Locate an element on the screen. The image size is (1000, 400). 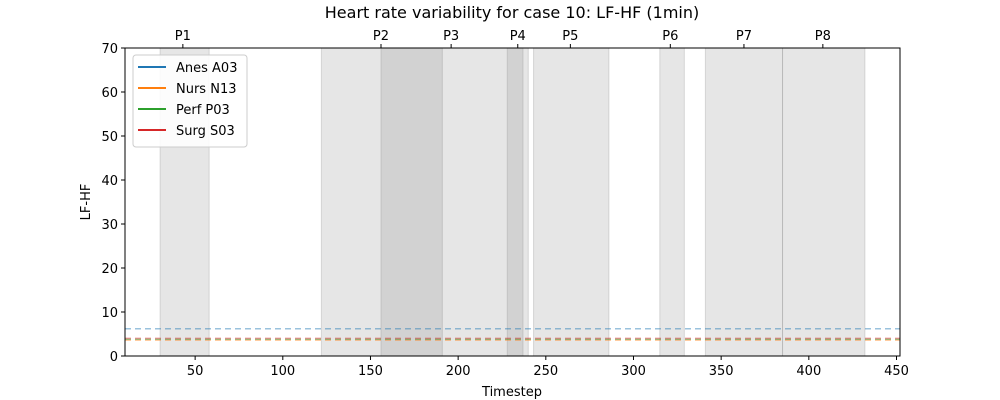
phase-tick-label: P3 is located at coordinates (451, 36).